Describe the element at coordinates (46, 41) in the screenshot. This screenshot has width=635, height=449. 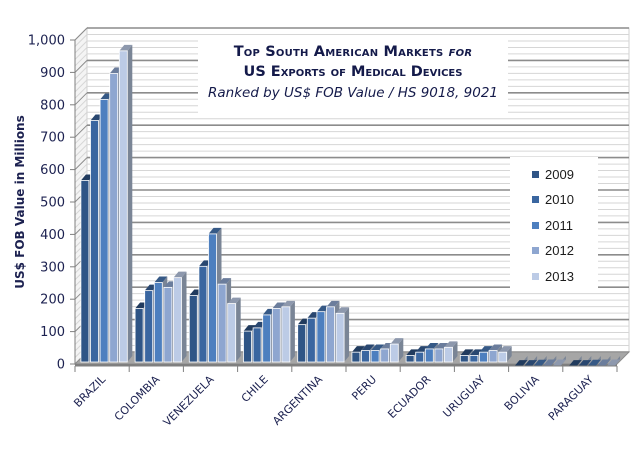
I see `y-tick-label: 1,000` at that location.